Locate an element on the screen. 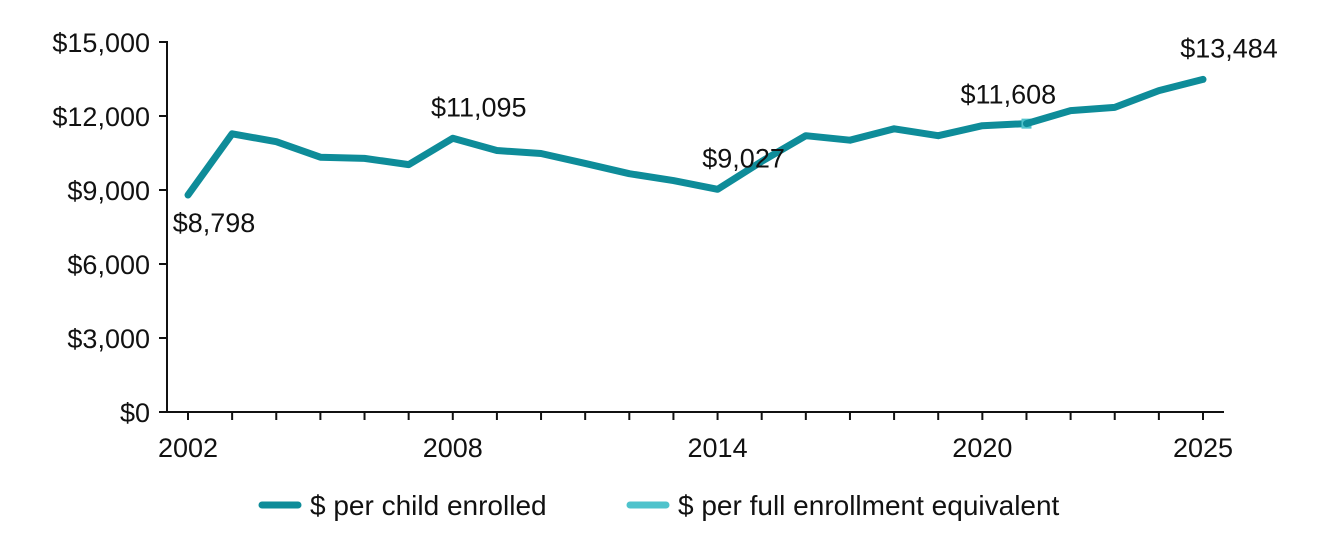 The height and width of the screenshot is (541, 1334). y-tick-label: $0 is located at coordinates (135, 413).